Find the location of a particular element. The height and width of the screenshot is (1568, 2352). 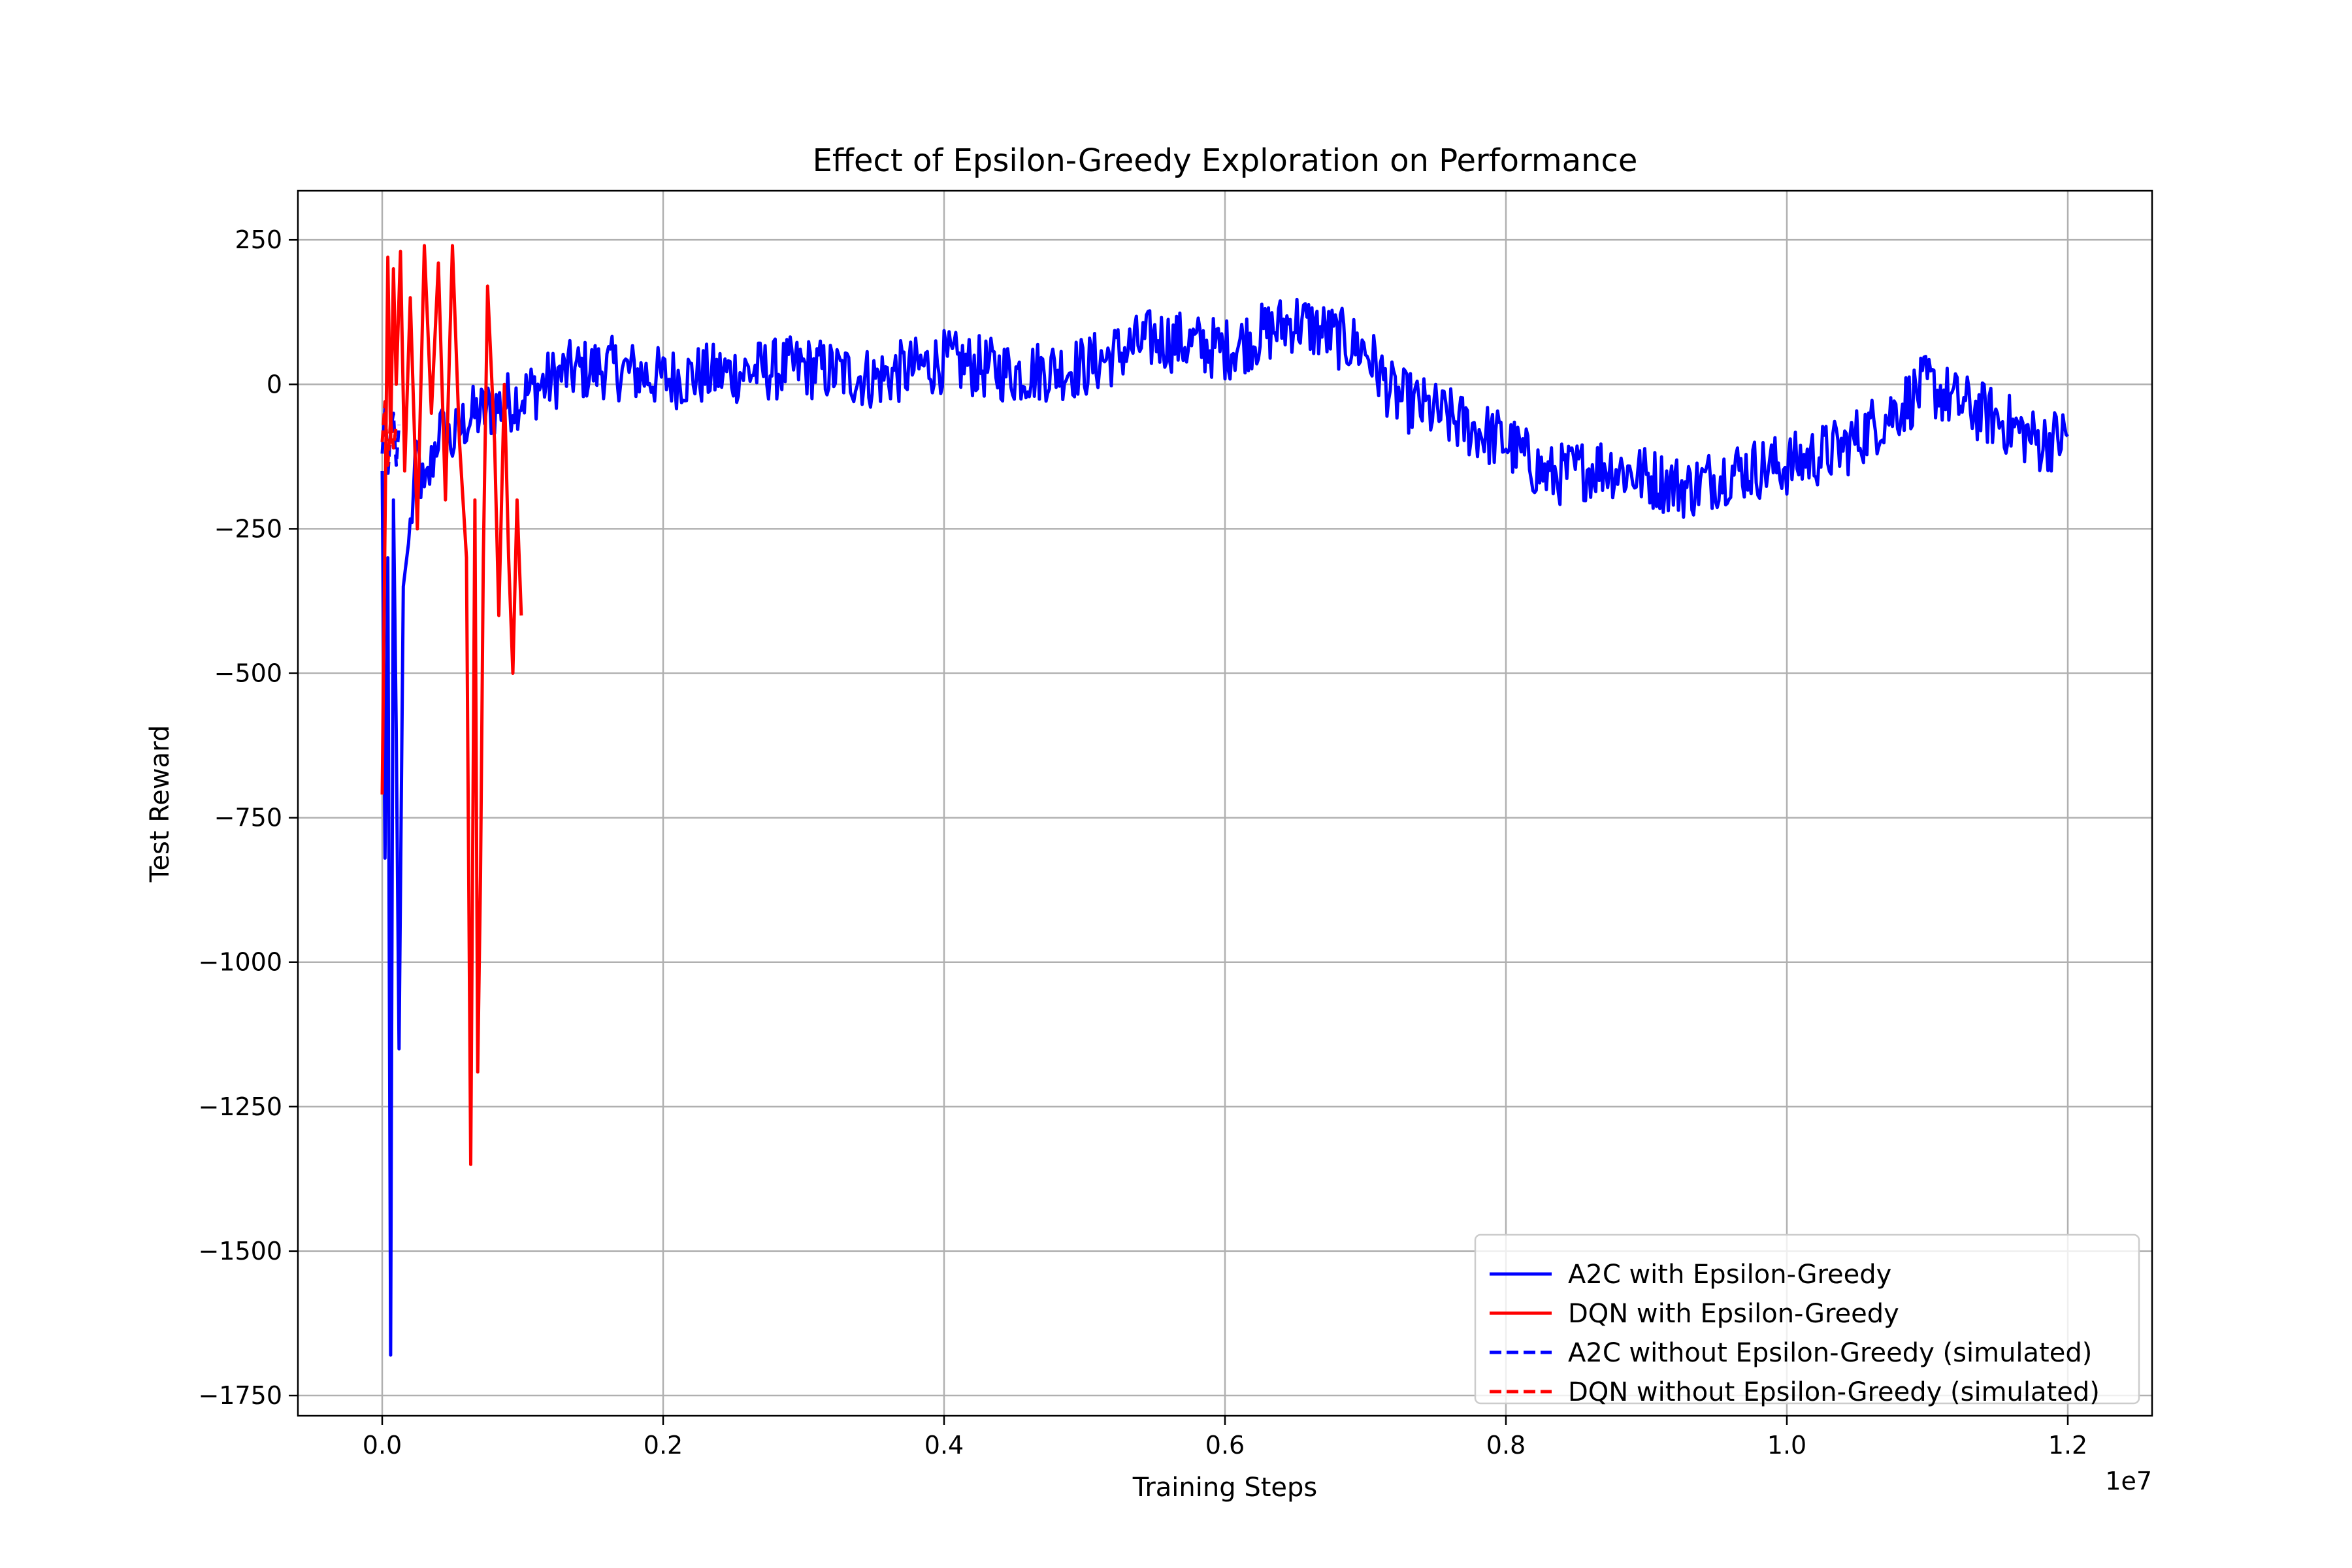

y-tick-label: 0 is located at coordinates (274, 384).